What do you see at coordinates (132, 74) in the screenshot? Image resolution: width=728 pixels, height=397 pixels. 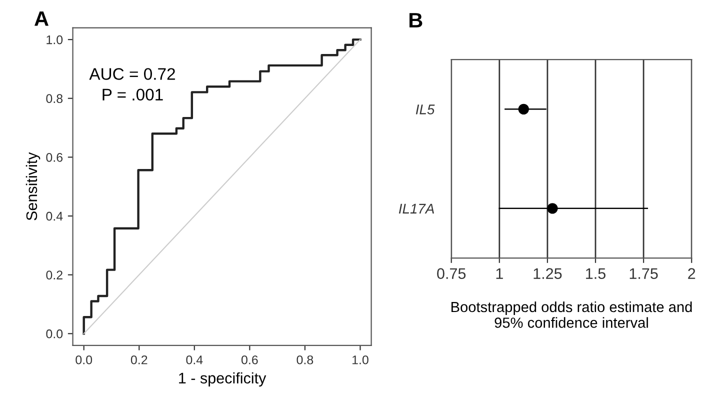 I see `annotation: AUC = 0.72` at bounding box center [132, 74].